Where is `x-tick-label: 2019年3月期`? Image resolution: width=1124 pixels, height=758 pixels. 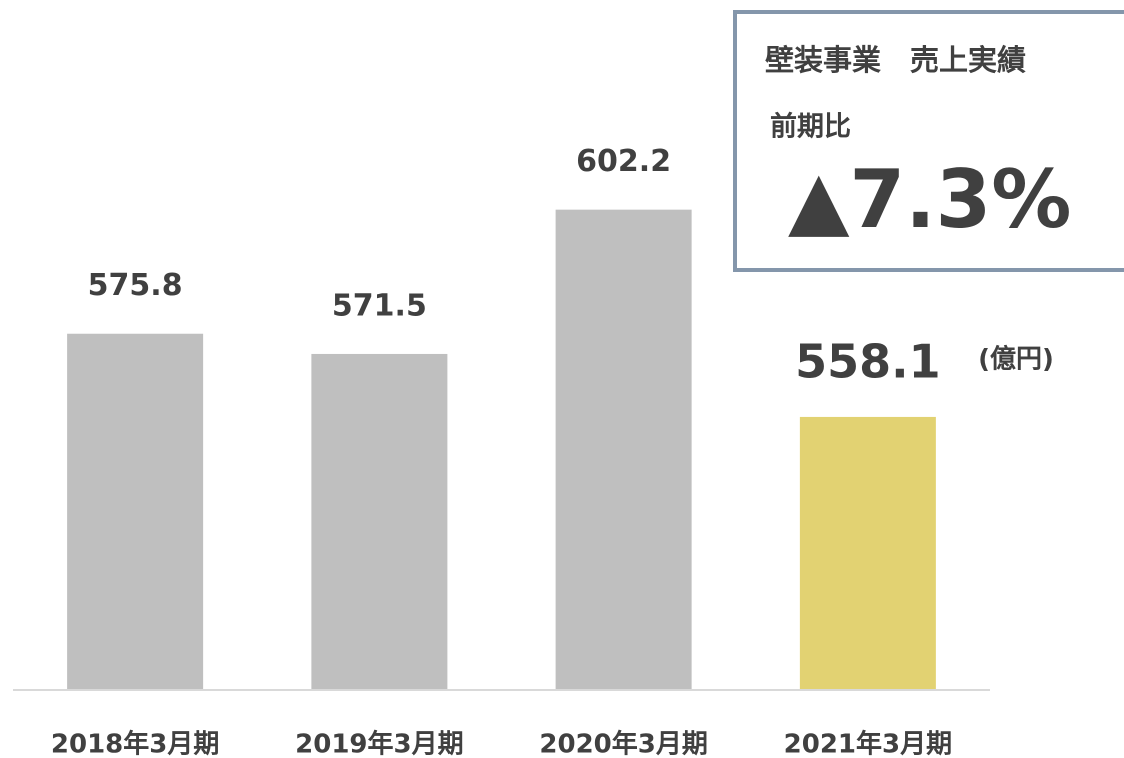 x-tick-label: 2019年3月期 is located at coordinates (379, 743).